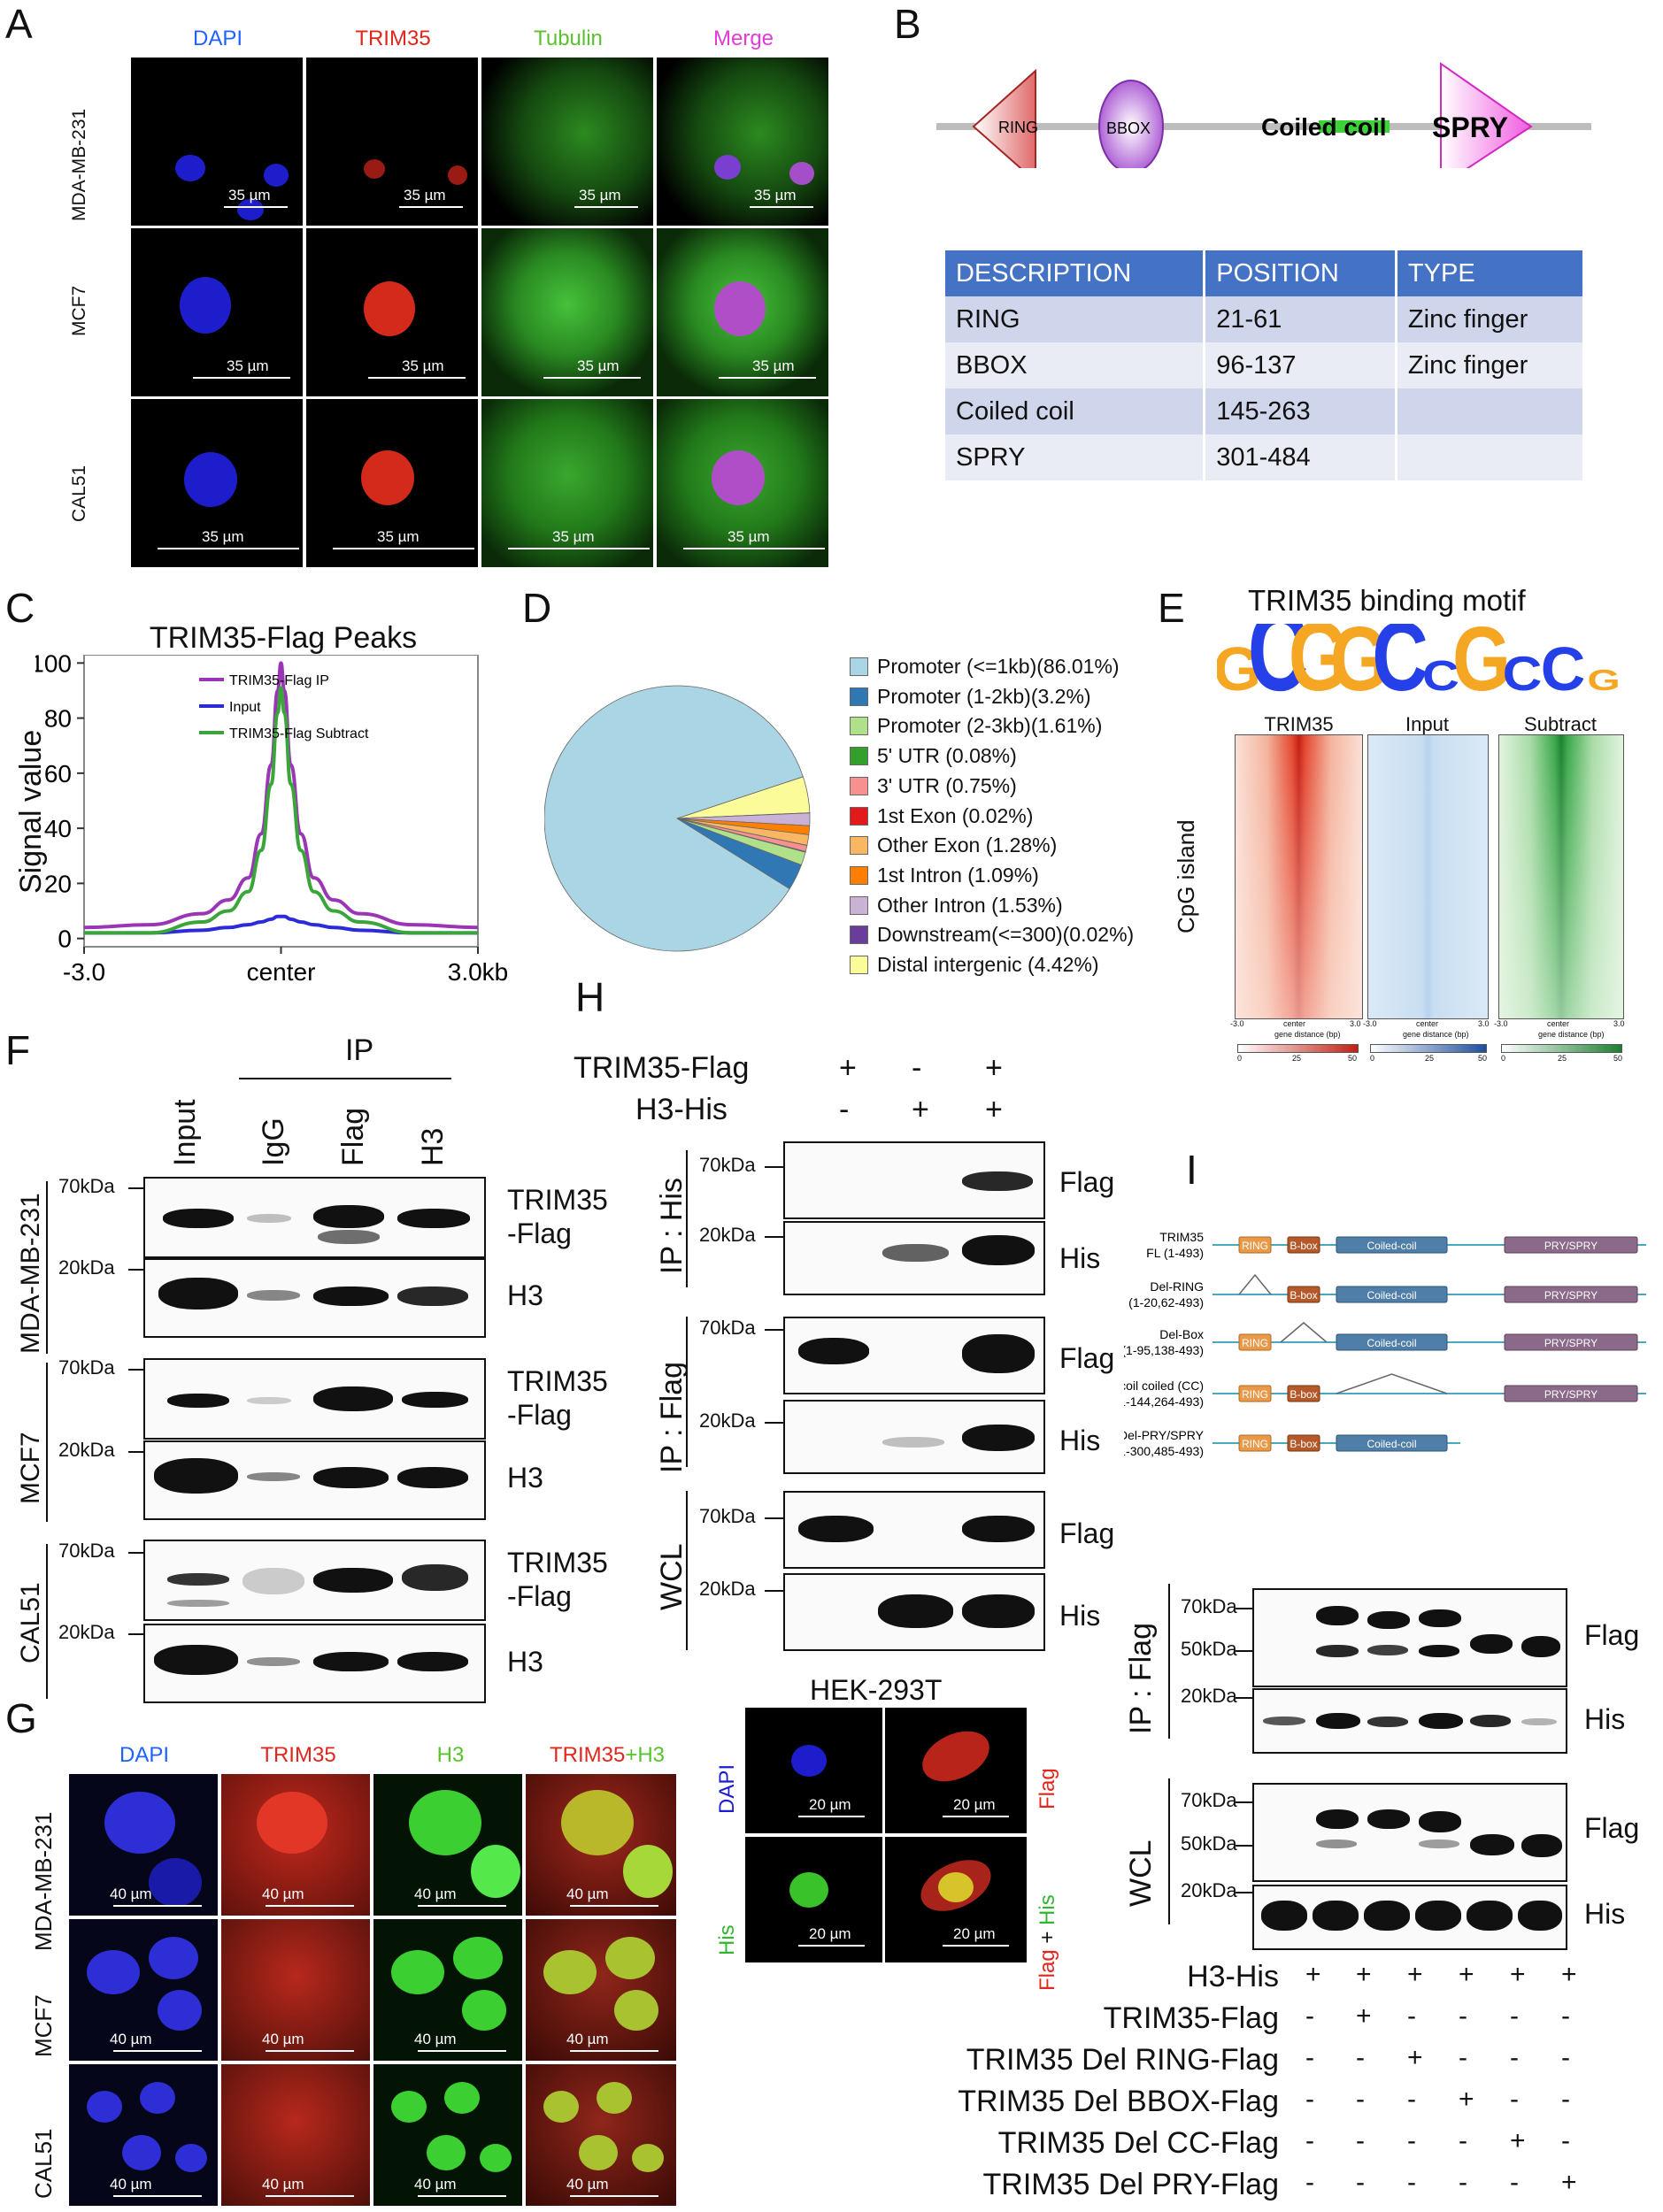 The image size is (1663, 2212). I want to click on domain-box: B-box, so click(1304, 1295).